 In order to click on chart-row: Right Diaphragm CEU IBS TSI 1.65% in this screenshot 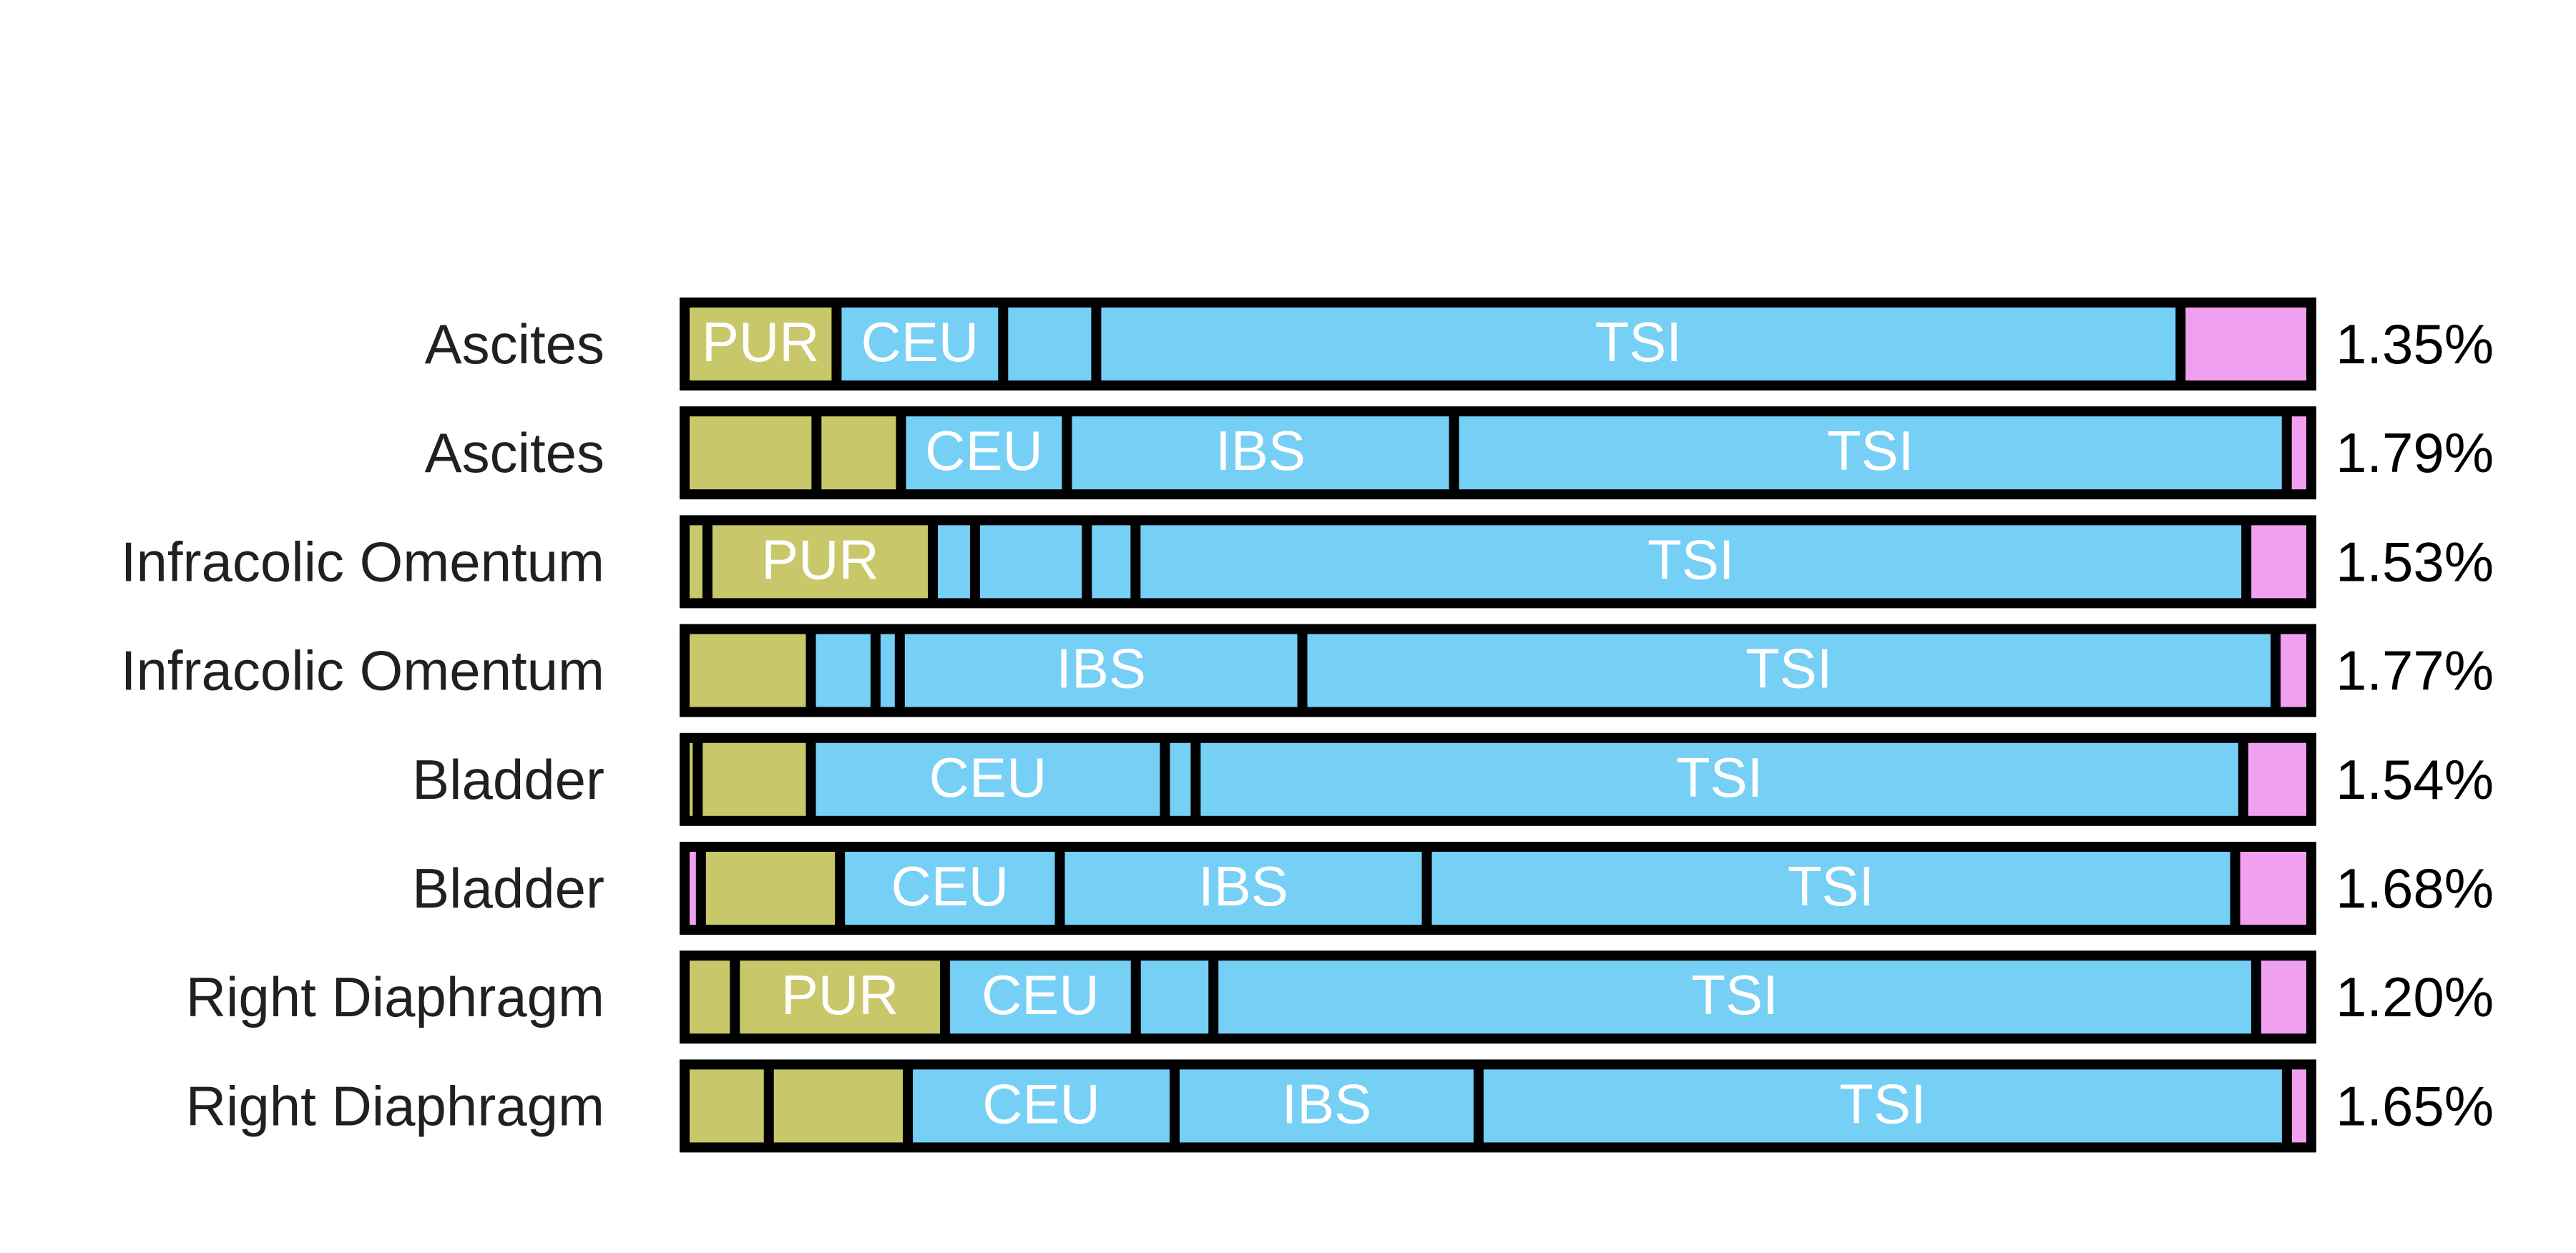, I will do `click(1340, 1106)`.